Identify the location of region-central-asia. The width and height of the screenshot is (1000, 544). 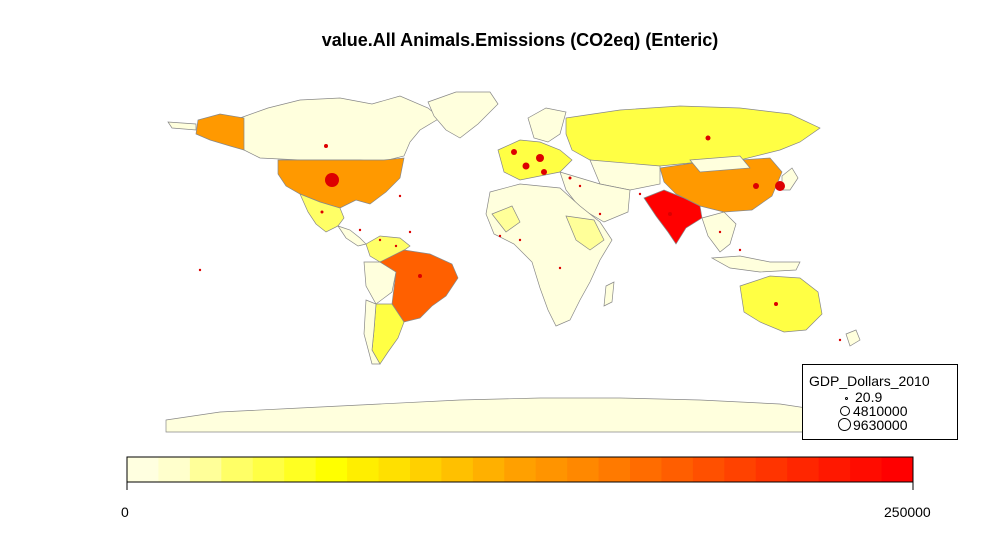
(625, 175).